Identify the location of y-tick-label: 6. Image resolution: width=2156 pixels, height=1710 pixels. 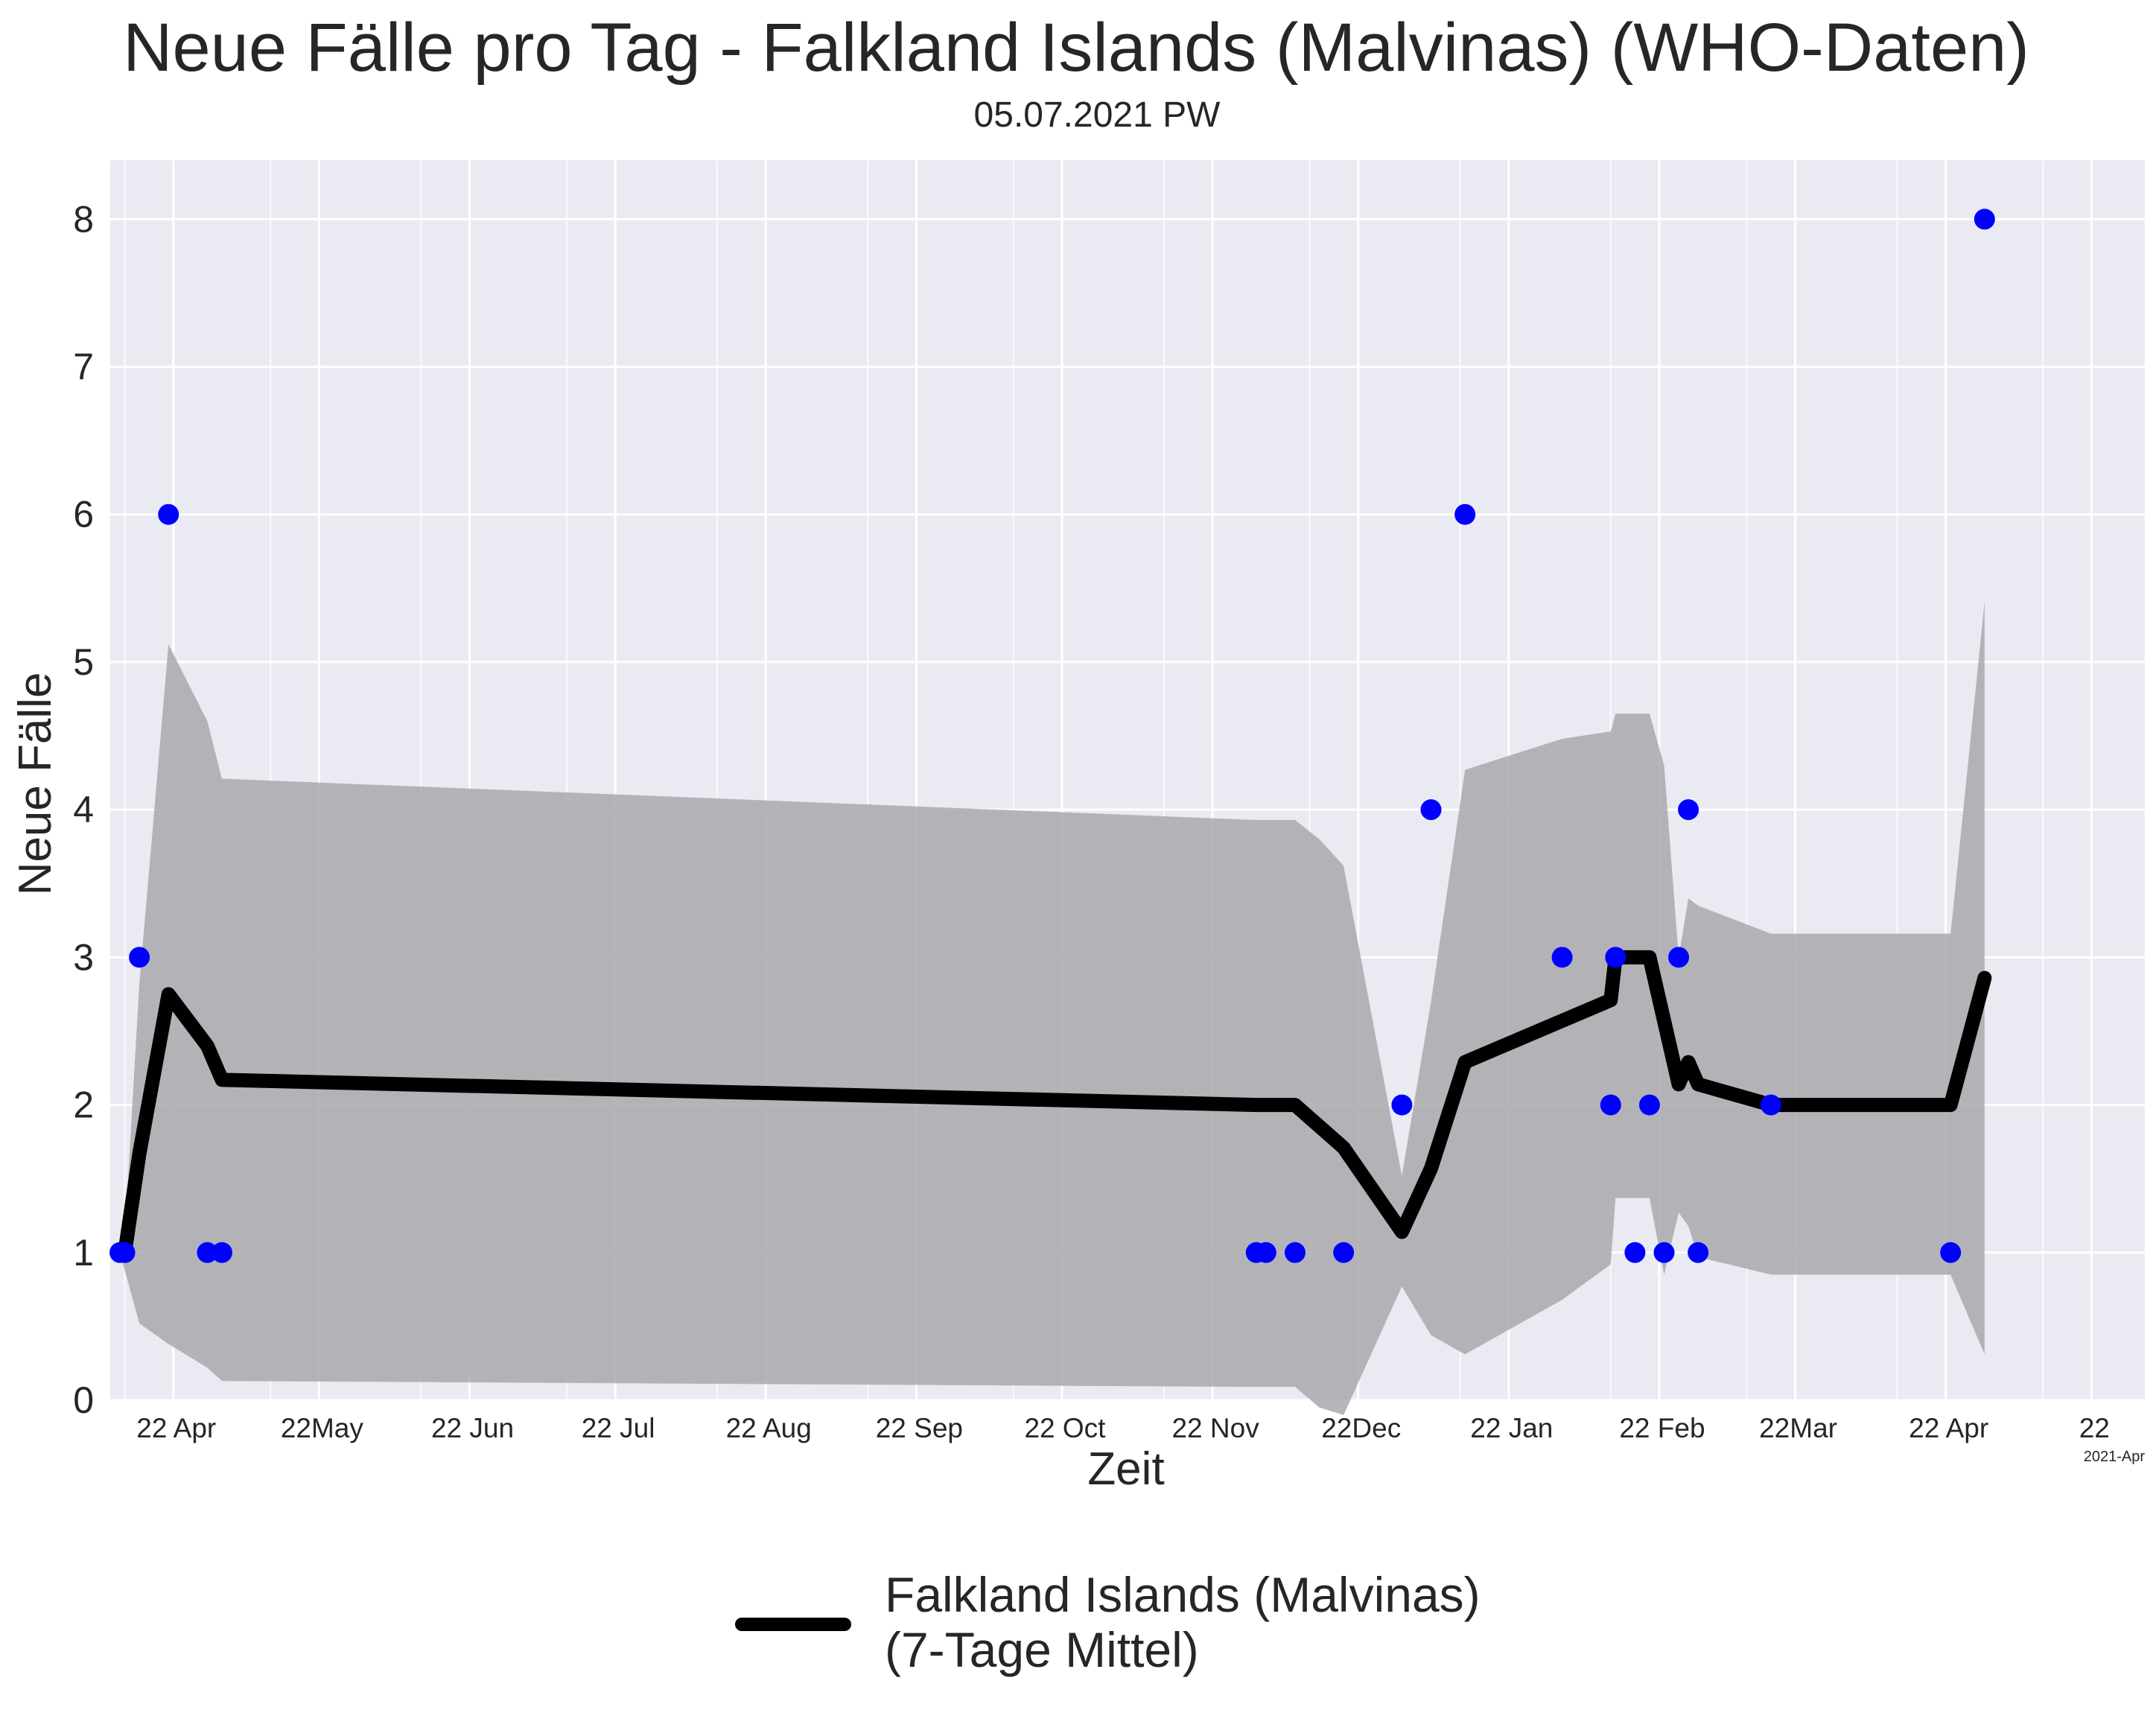
(84, 515).